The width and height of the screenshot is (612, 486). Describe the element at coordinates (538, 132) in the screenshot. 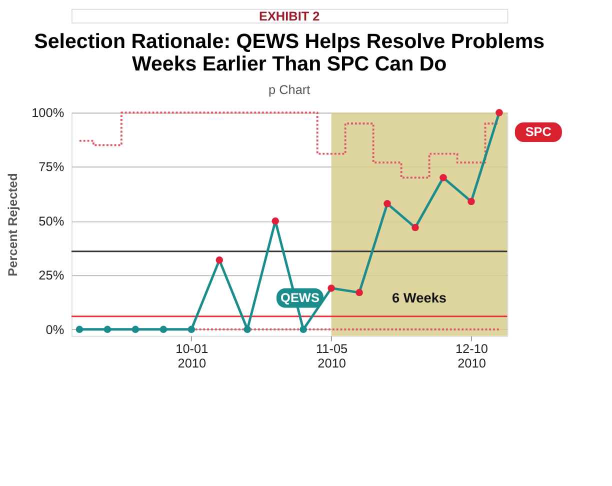

I see `annotation: SPC` at that location.